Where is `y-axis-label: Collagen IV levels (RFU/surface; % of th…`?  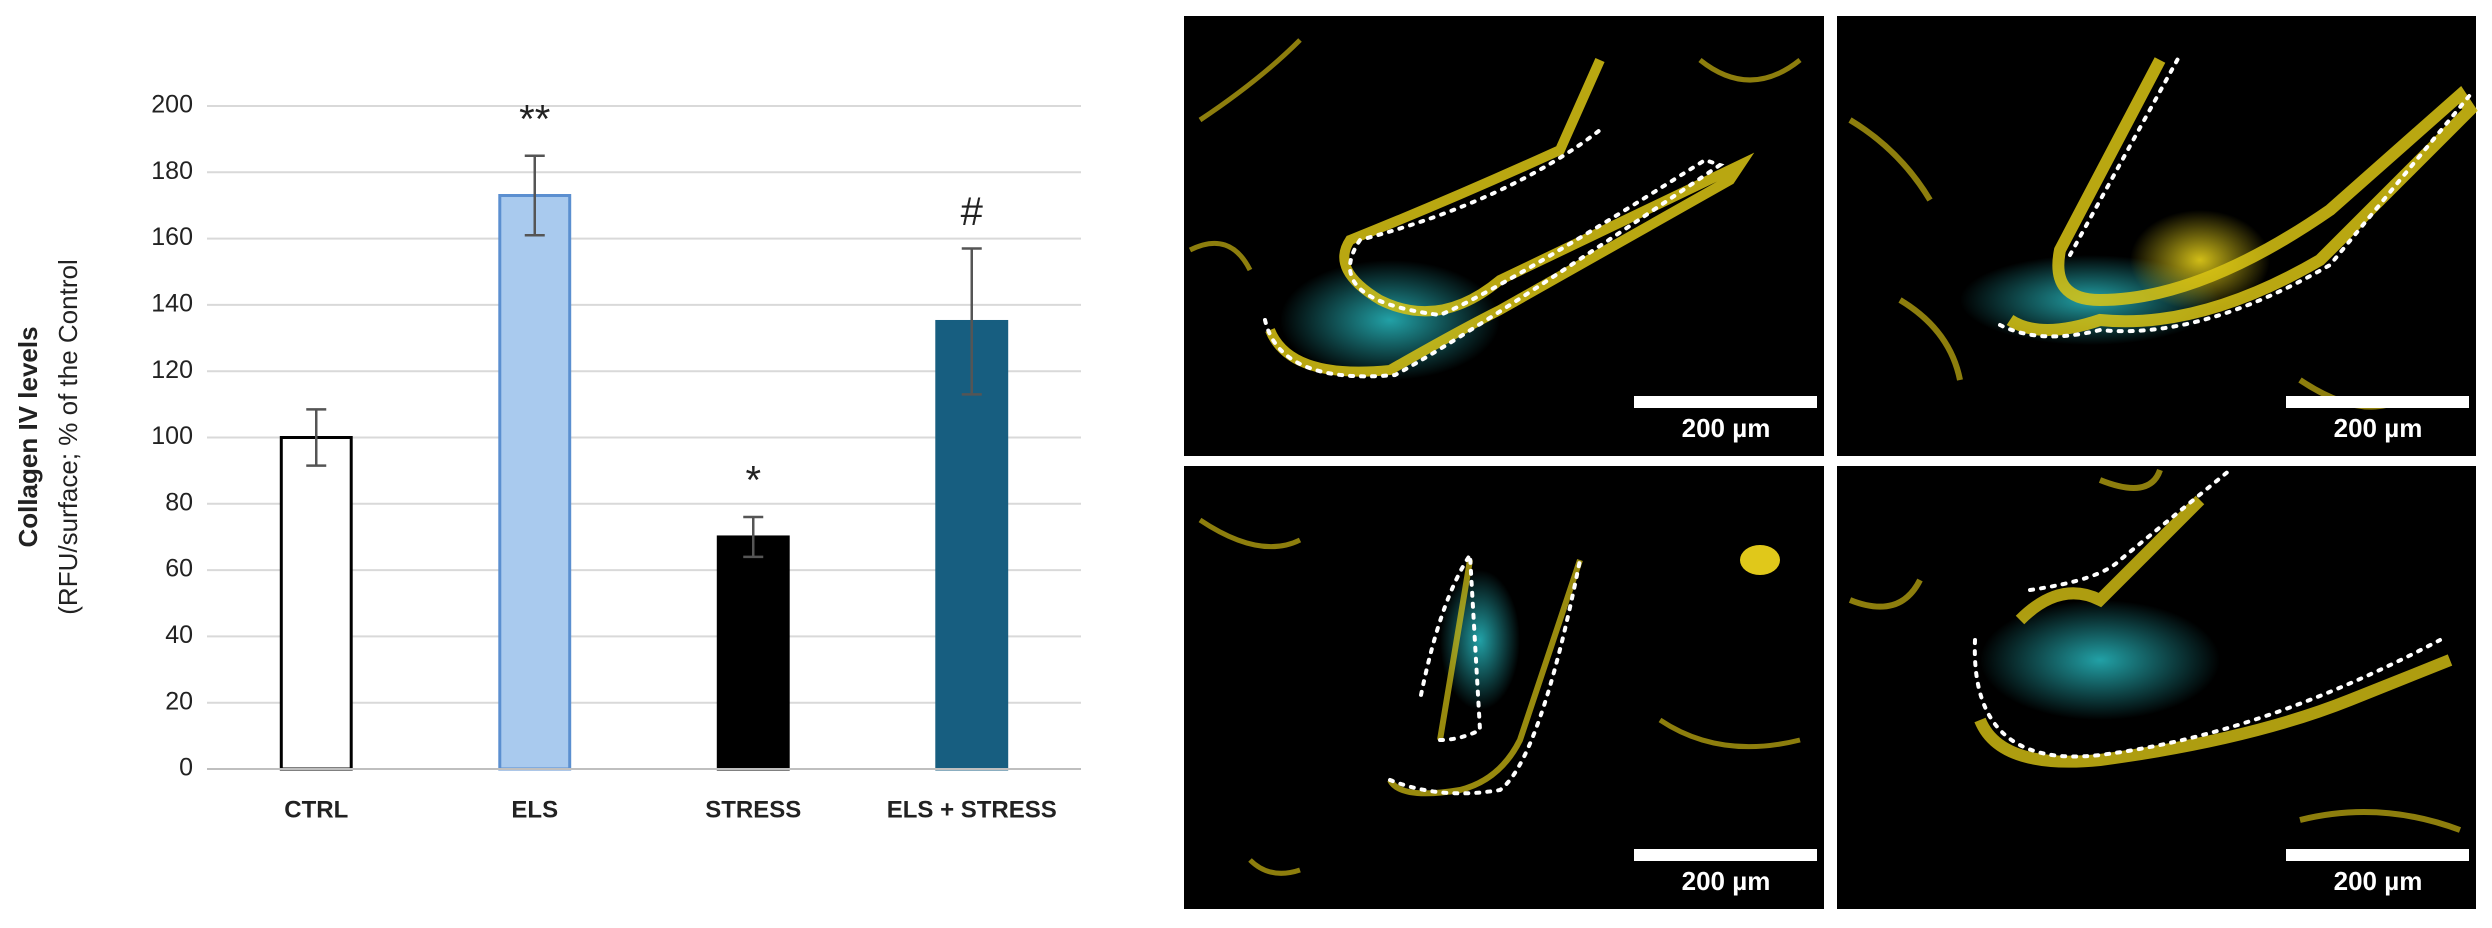 y-axis-label: Collagen IV levels (RFU/surface; % of th… is located at coordinates (48, 436).